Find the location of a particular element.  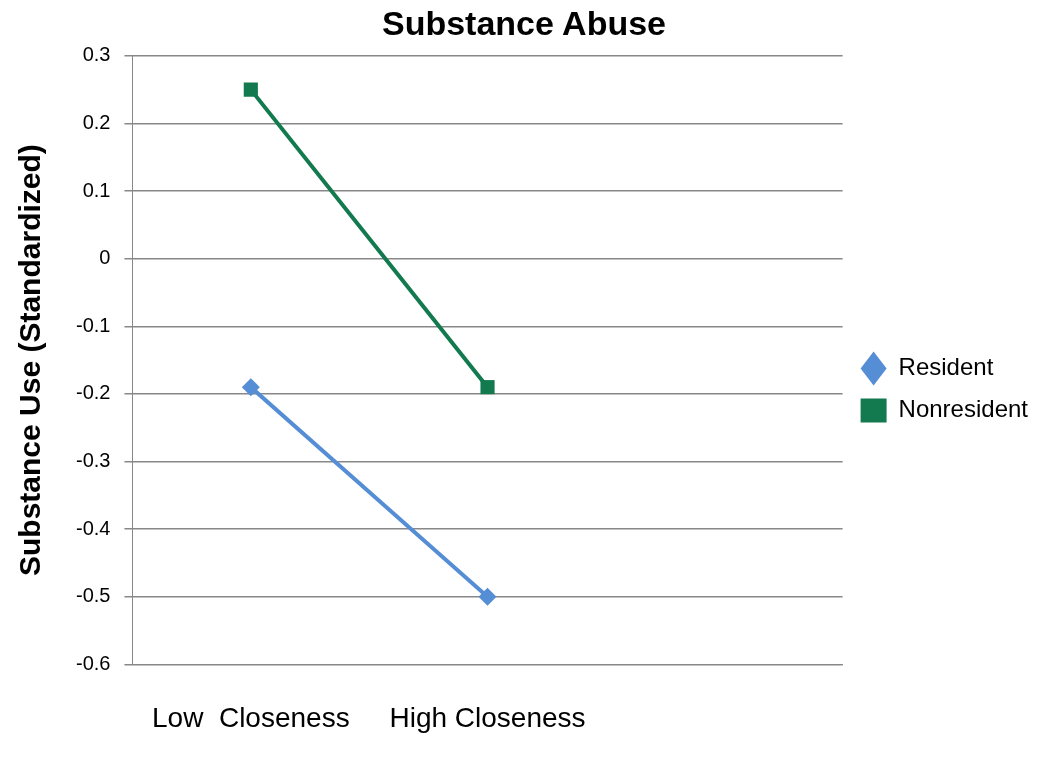

x-tick-label: High Closeness is located at coordinates (487, 717).